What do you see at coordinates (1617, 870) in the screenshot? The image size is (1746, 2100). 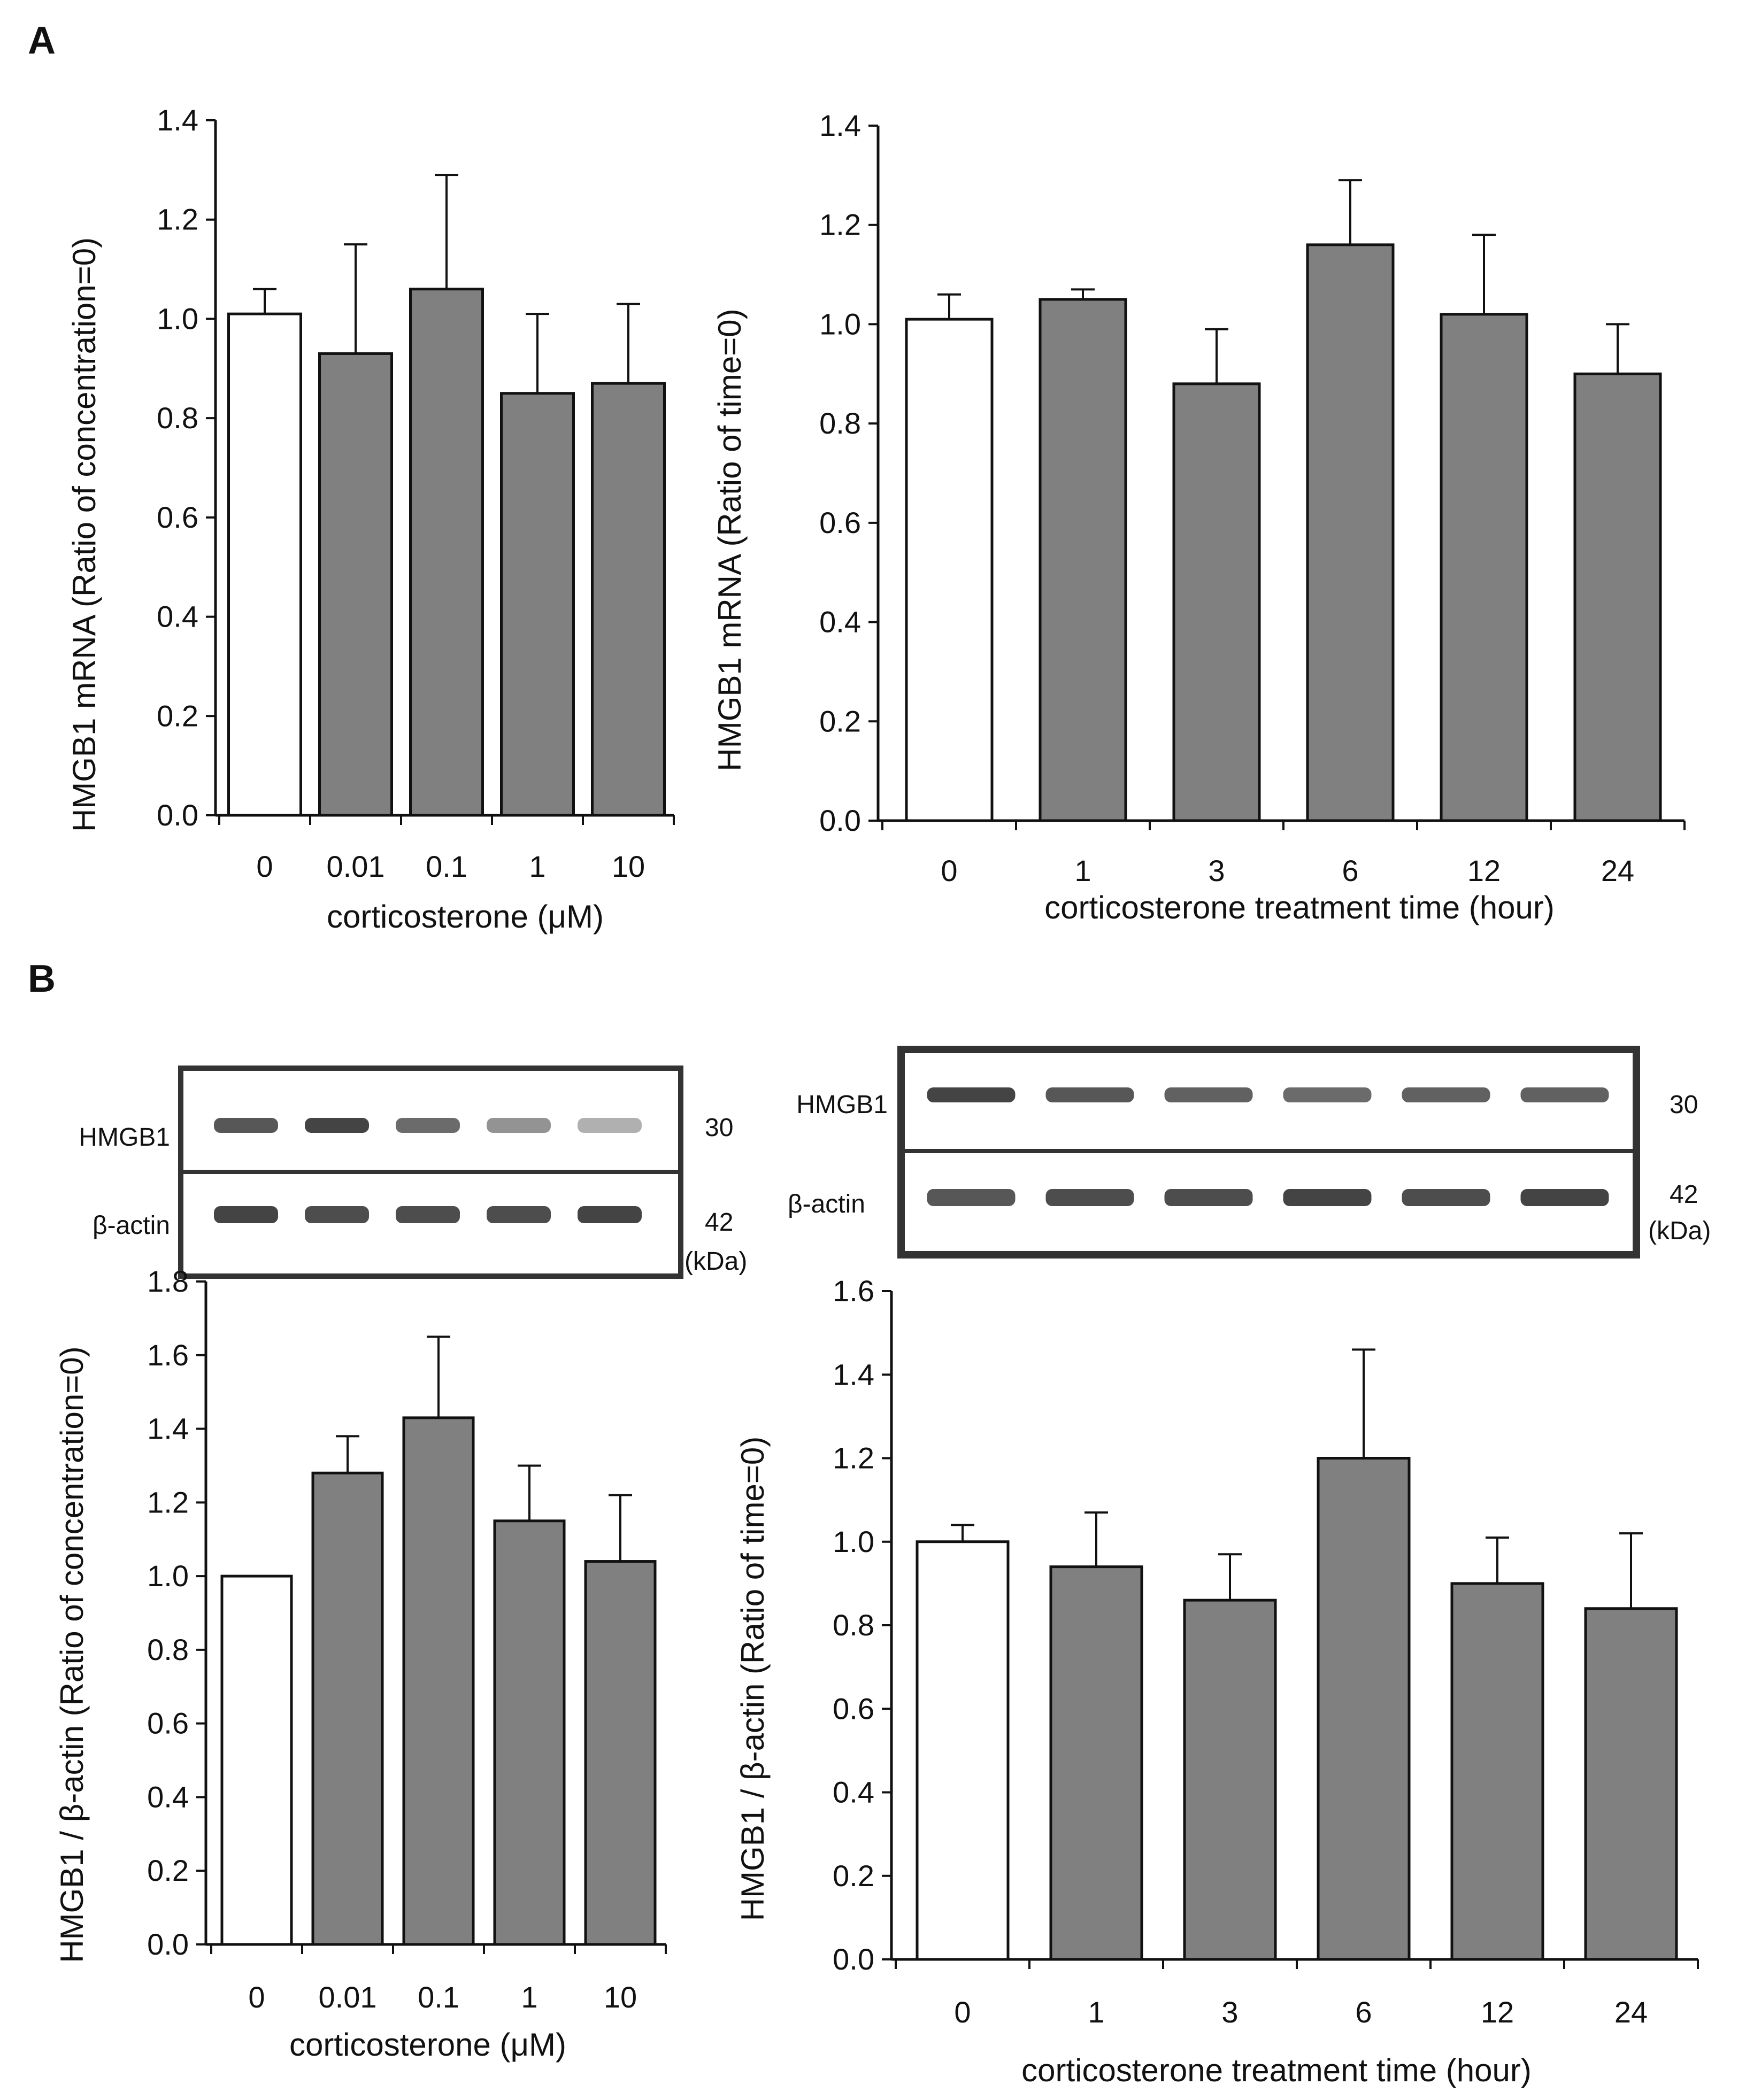 I see `a-right-x-tick-label: 24` at bounding box center [1617, 870].